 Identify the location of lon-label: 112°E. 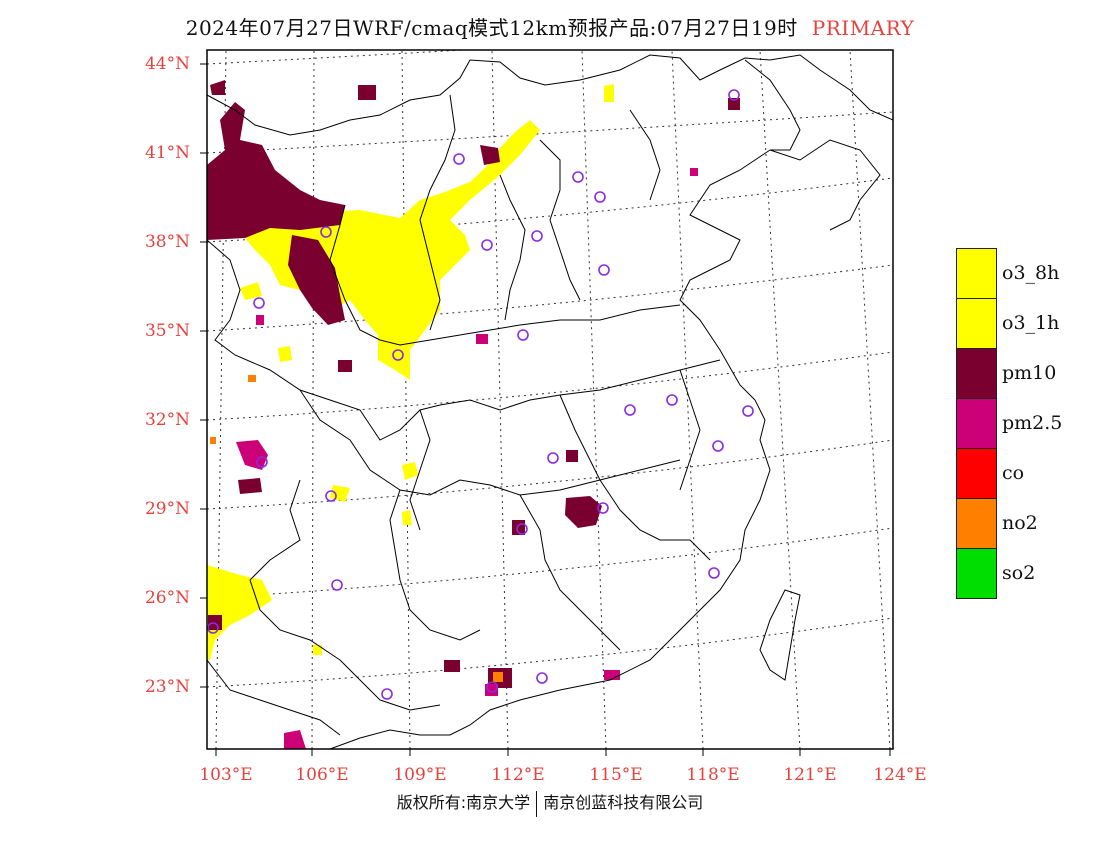
(518, 775).